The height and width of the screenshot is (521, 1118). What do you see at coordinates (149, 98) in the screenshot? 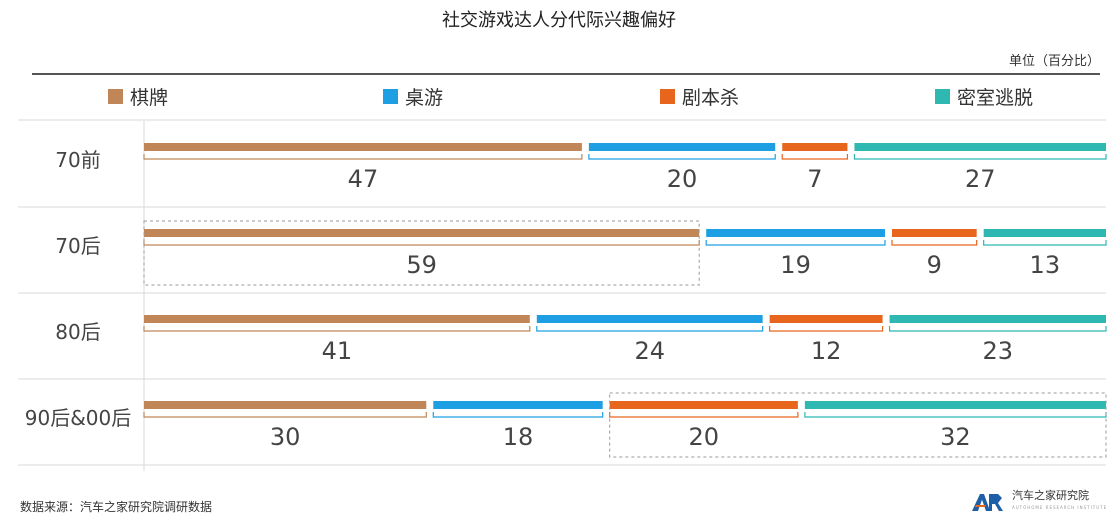
I see `legend-label: 棋牌` at bounding box center [149, 98].